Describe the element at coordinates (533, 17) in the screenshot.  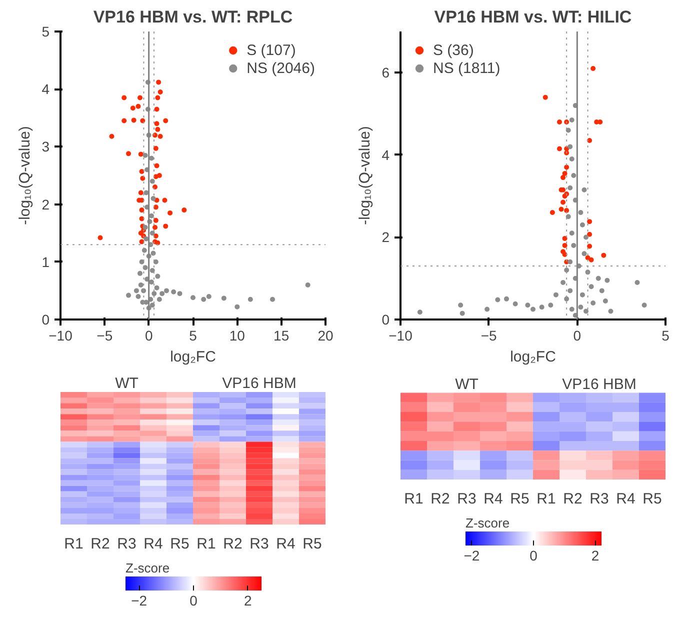
I see `chart-title: VP16 HBM vs. WT: HILIC` at that location.